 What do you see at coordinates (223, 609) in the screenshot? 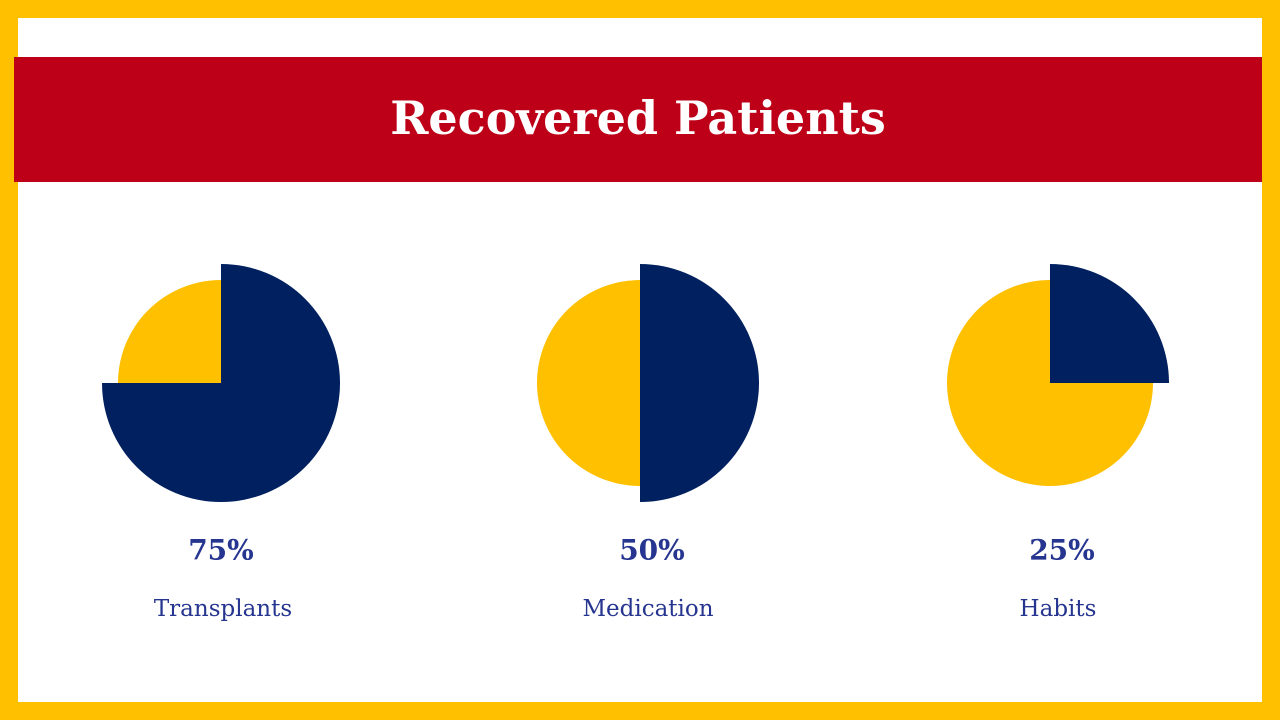
I see `pie-label: Transplants` at bounding box center [223, 609].